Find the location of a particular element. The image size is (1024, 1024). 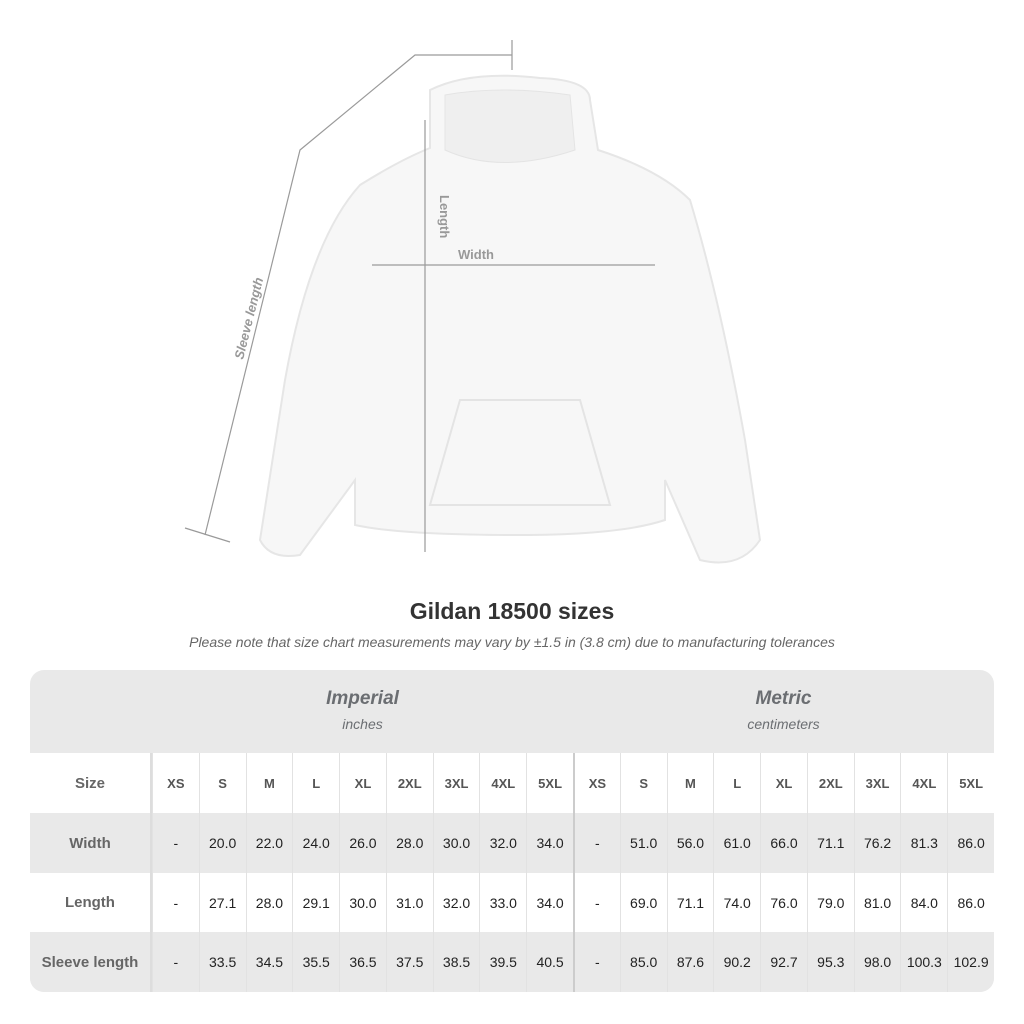

table-cell: 29.1 is located at coordinates (315, 902).